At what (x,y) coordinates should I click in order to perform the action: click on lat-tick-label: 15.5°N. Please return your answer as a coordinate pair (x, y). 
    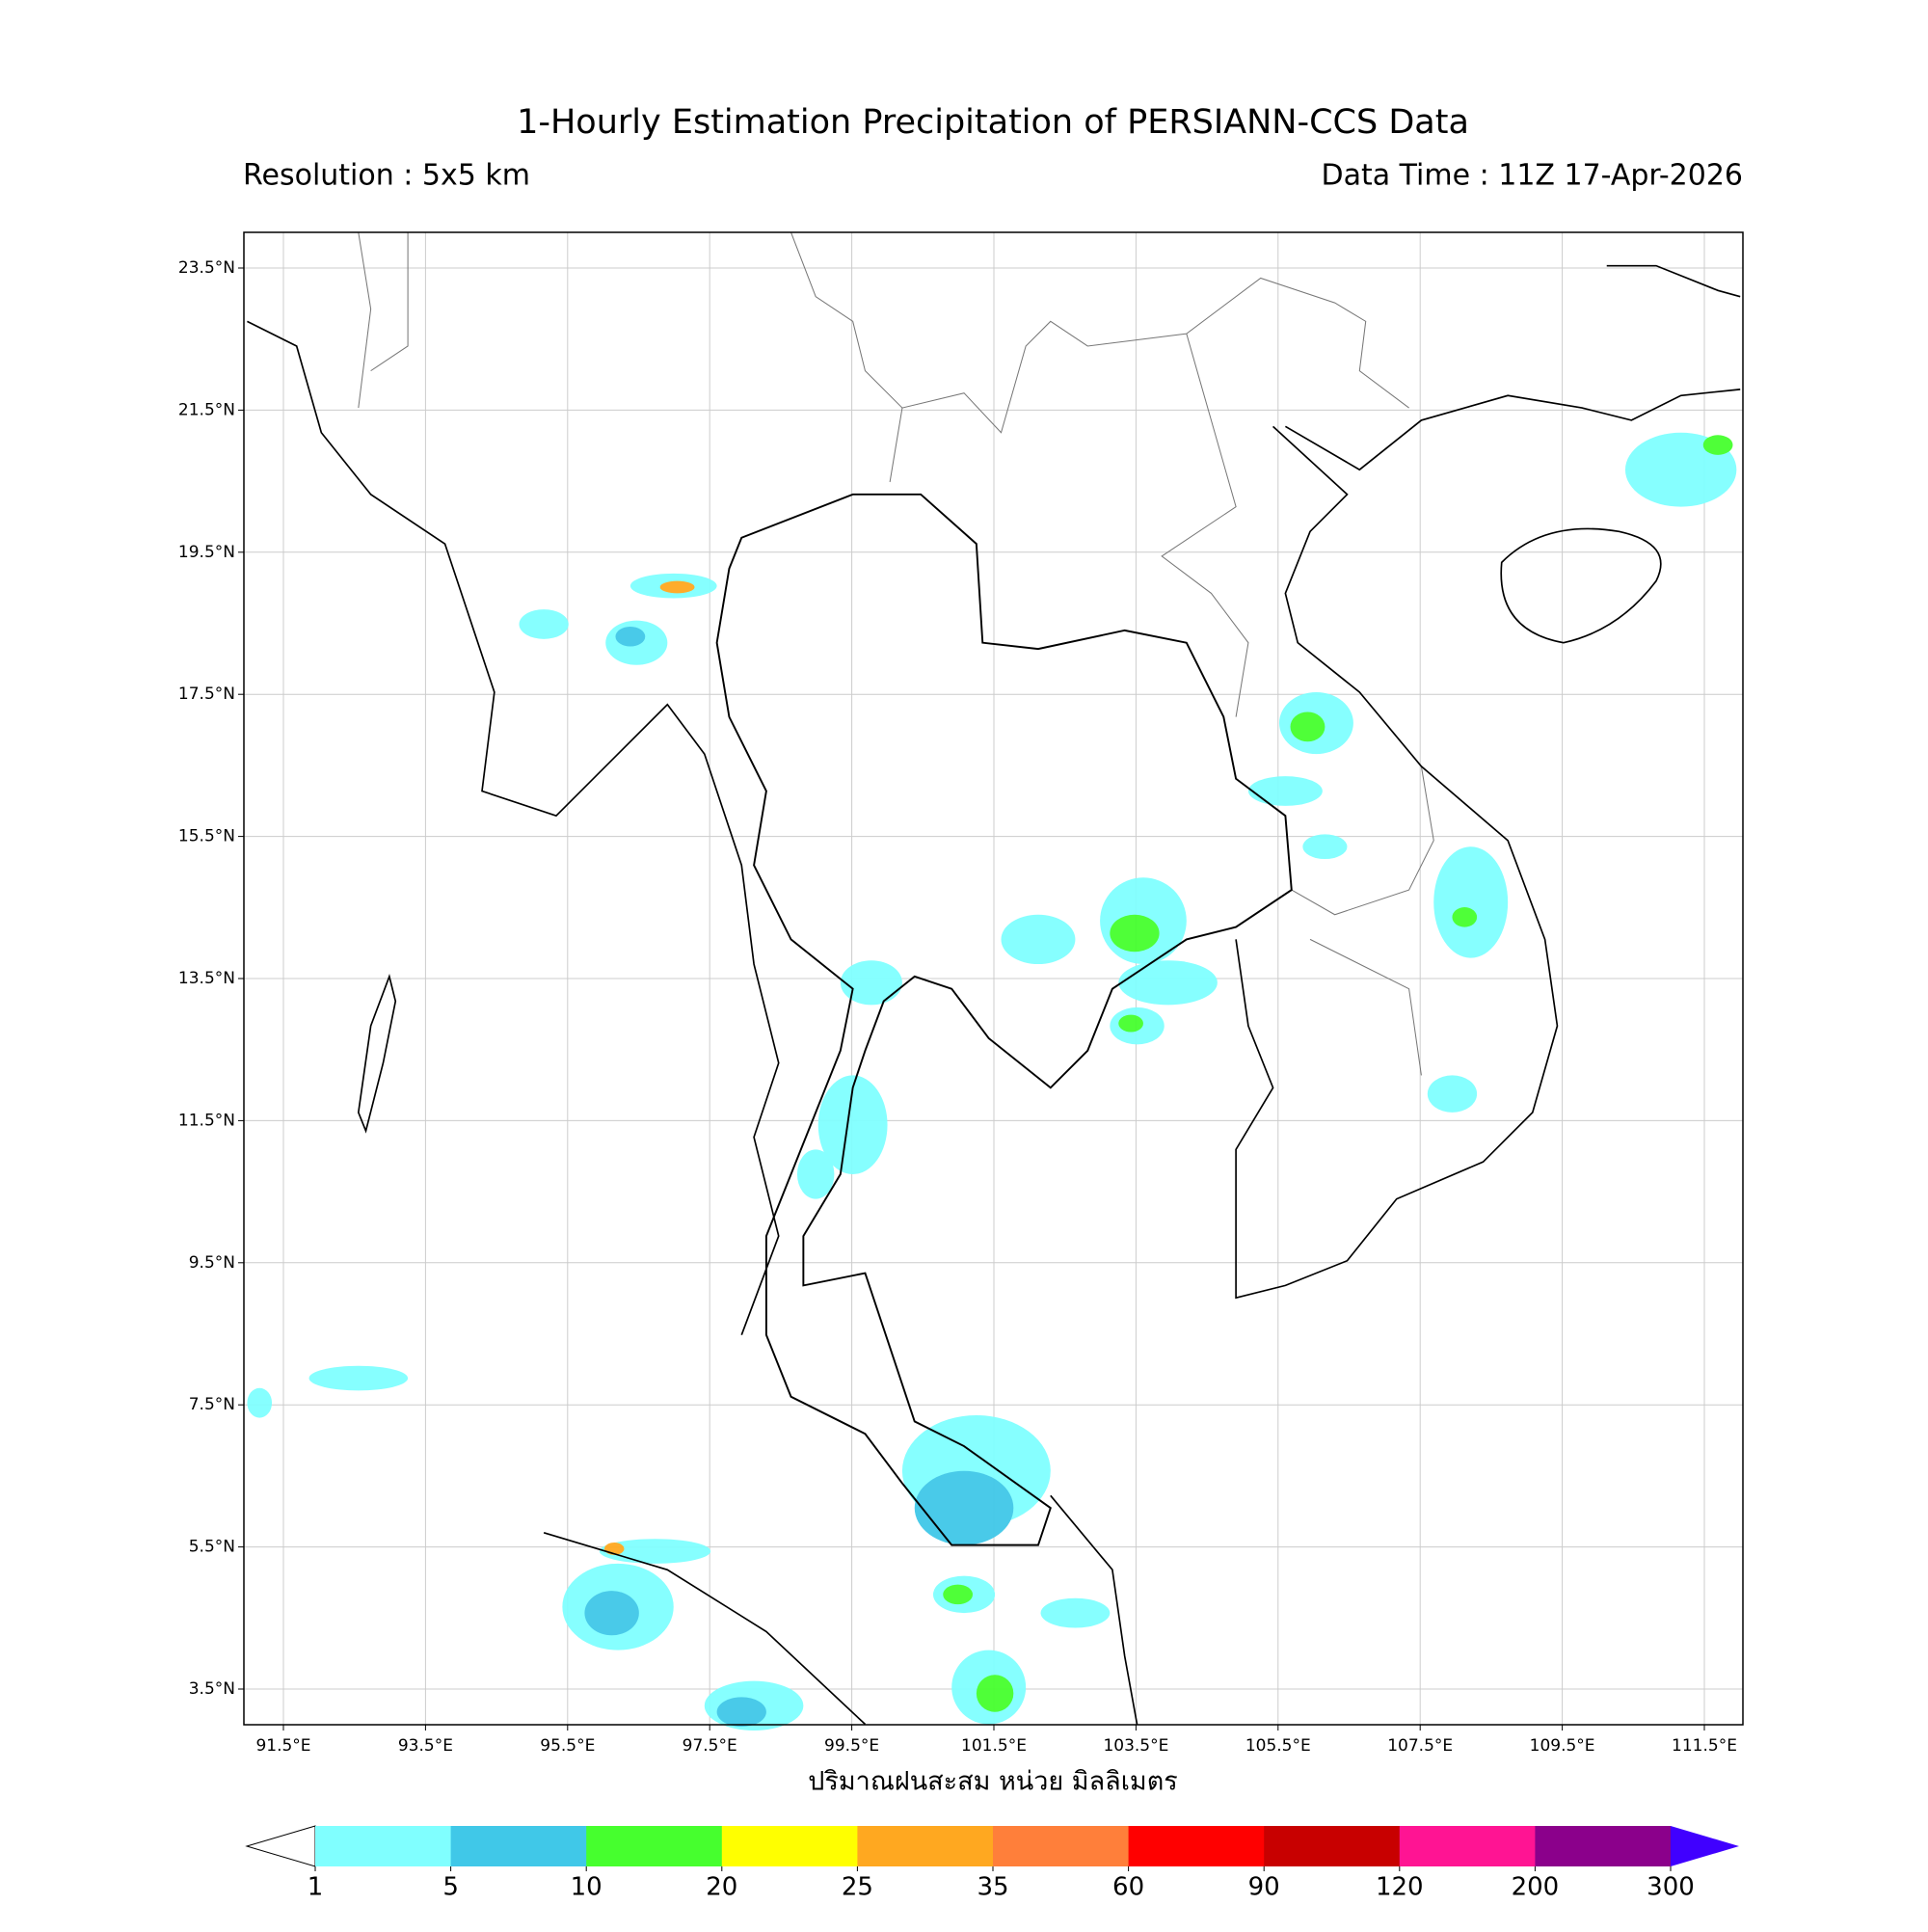
    Looking at the image, I should click on (206, 837).